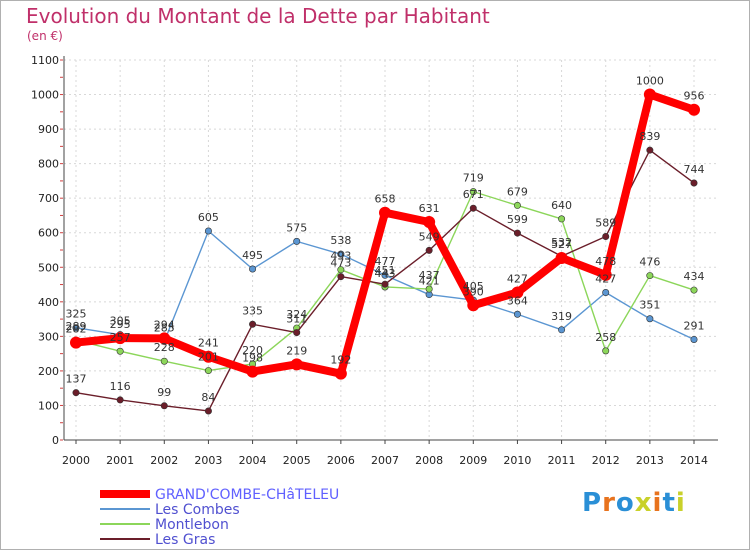  What do you see at coordinates (45, 60) in the screenshot?
I see `y-tick-label: 1100` at bounding box center [45, 60].